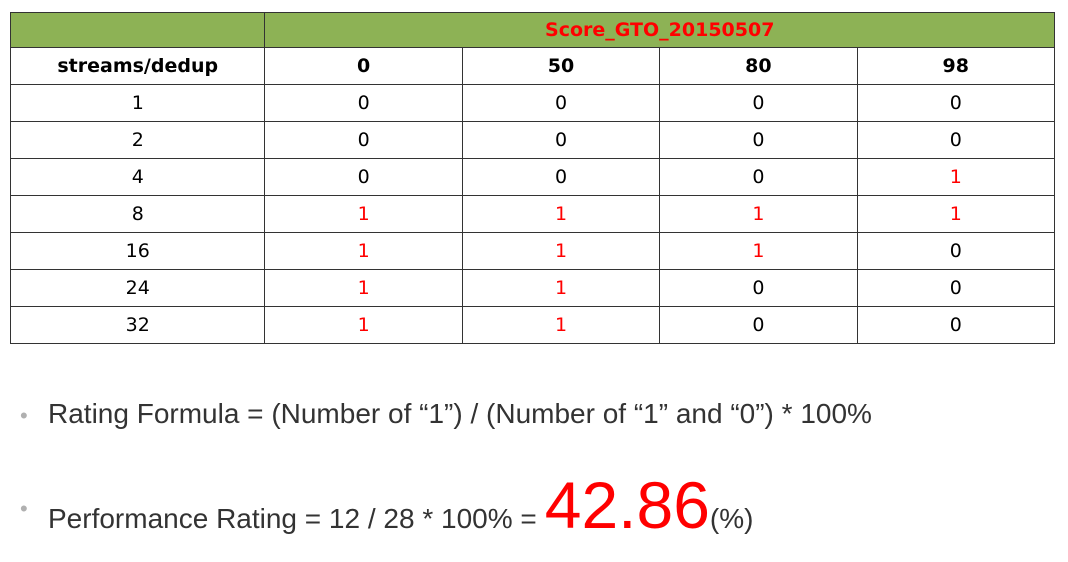  I want to click on column-header: 50, so click(561, 66).